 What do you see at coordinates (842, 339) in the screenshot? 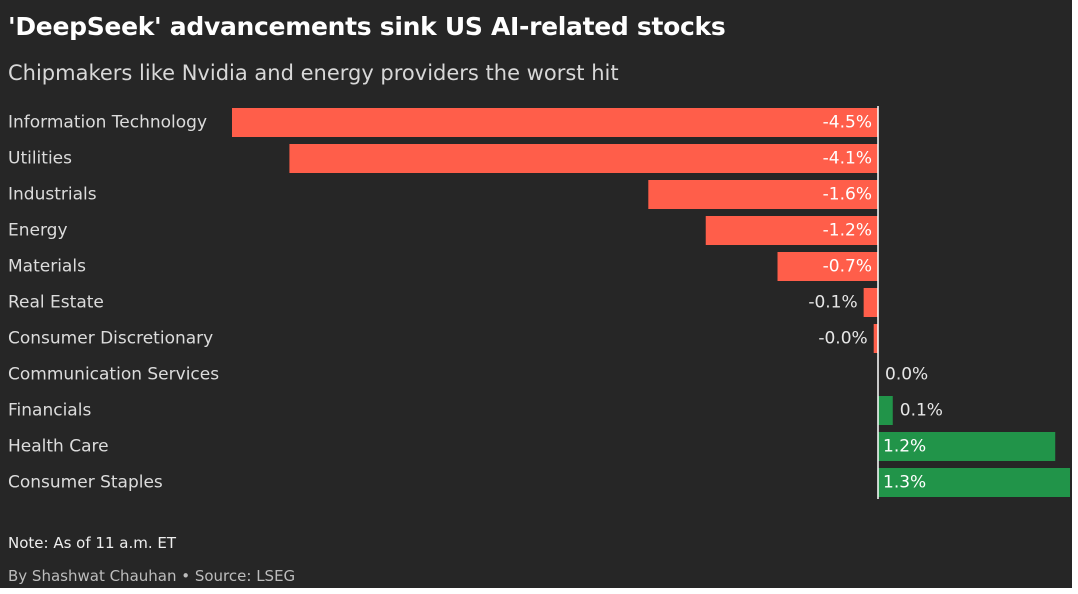
I see `value-label: -0.0%` at bounding box center [842, 339].